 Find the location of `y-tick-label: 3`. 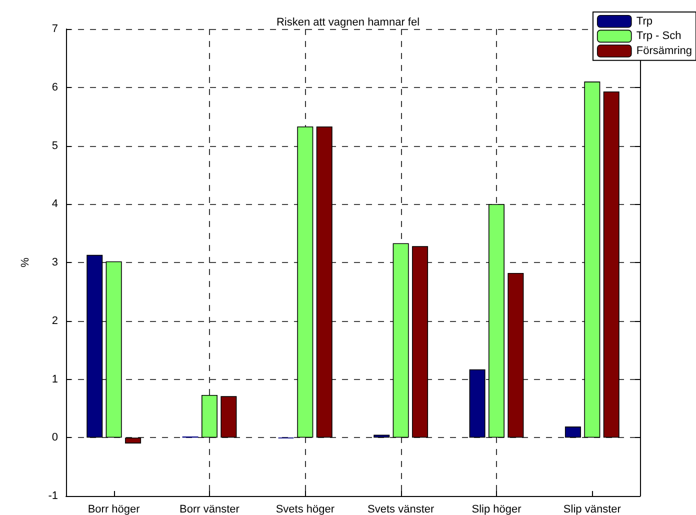

y-tick-label: 3 is located at coordinates (55, 262).